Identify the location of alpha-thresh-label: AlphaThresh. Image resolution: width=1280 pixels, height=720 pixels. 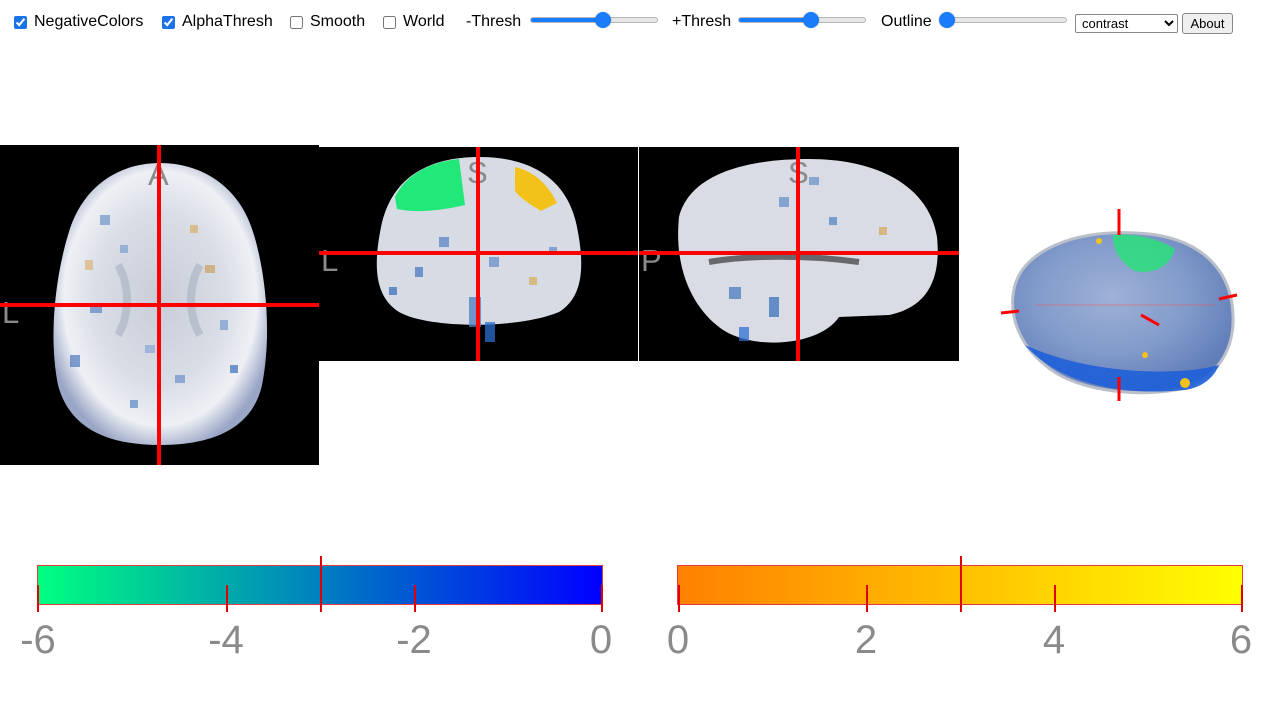
(227, 21).